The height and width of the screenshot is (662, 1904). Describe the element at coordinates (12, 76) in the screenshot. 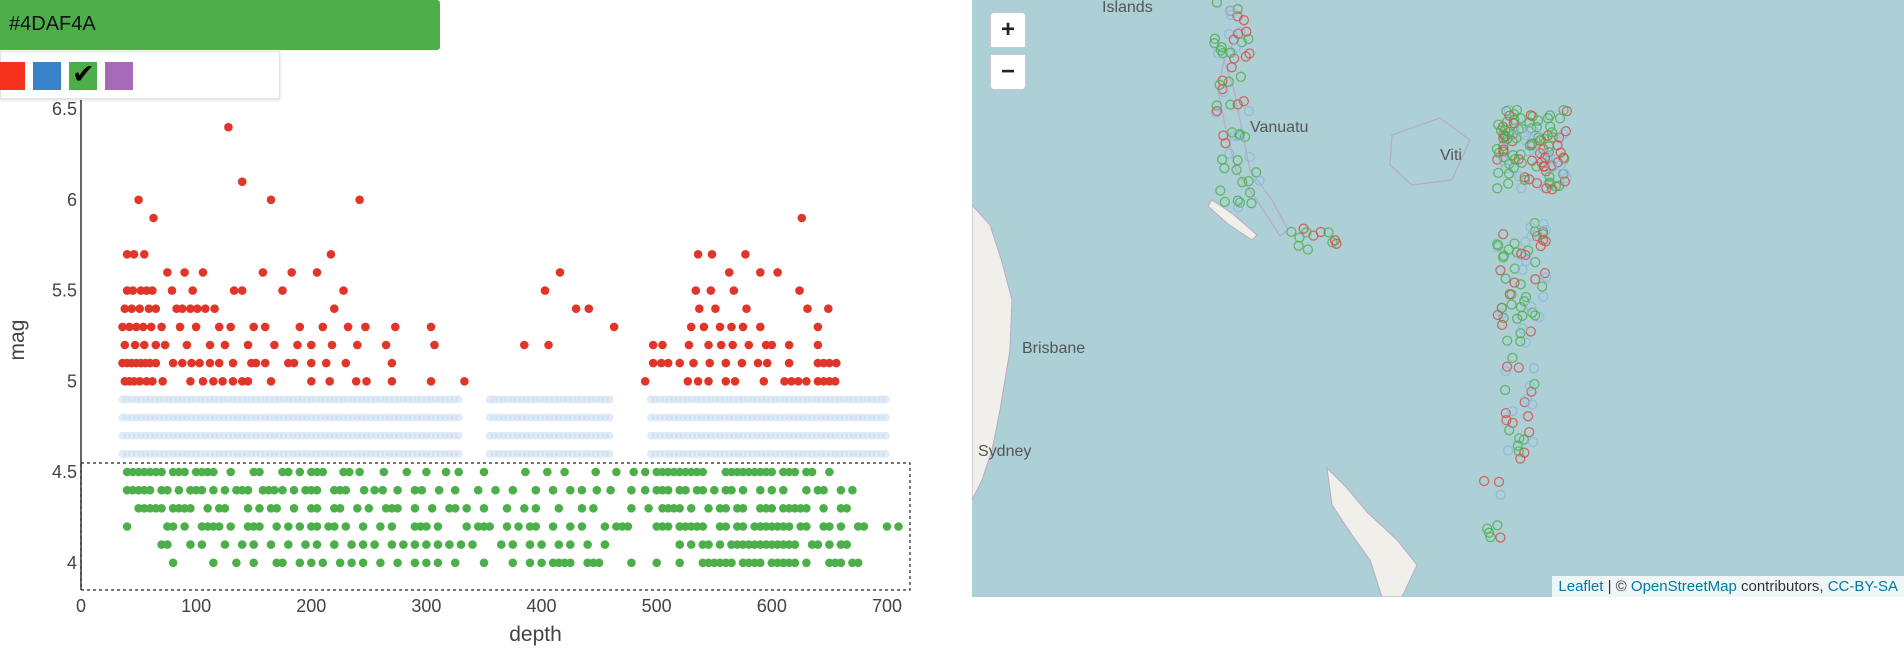

I see `swatch-red` at that location.